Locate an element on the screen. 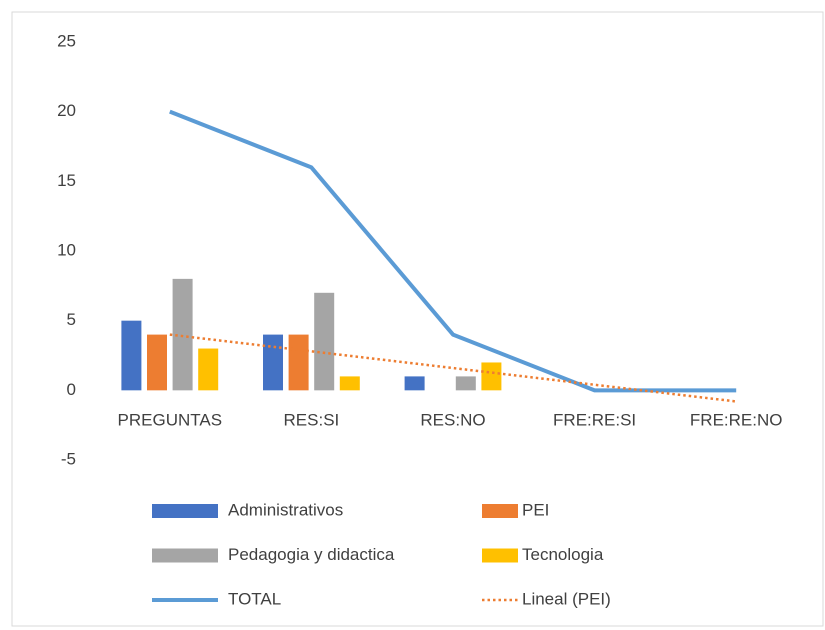 Image resolution: width=825 pixels, height=630 pixels. legend-label: Administrativos is located at coordinates (285, 509).